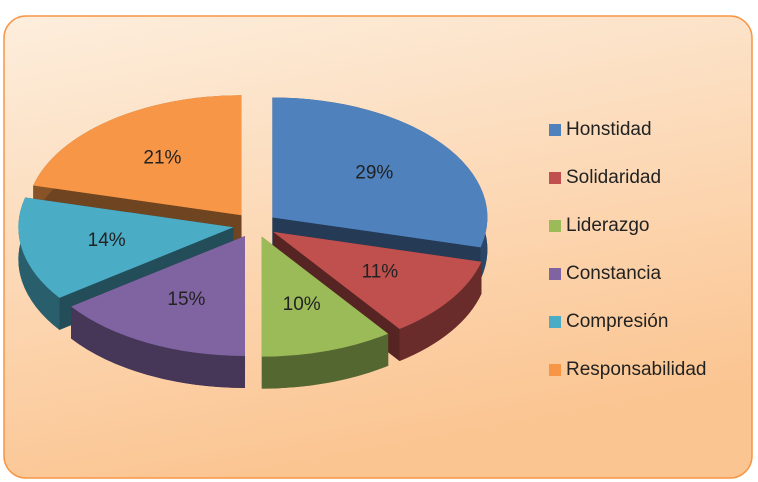 The height and width of the screenshot is (482, 758). What do you see at coordinates (302, 304) in the screenshot?
I see `data-label: 10%` at bounding box center [302, 304].